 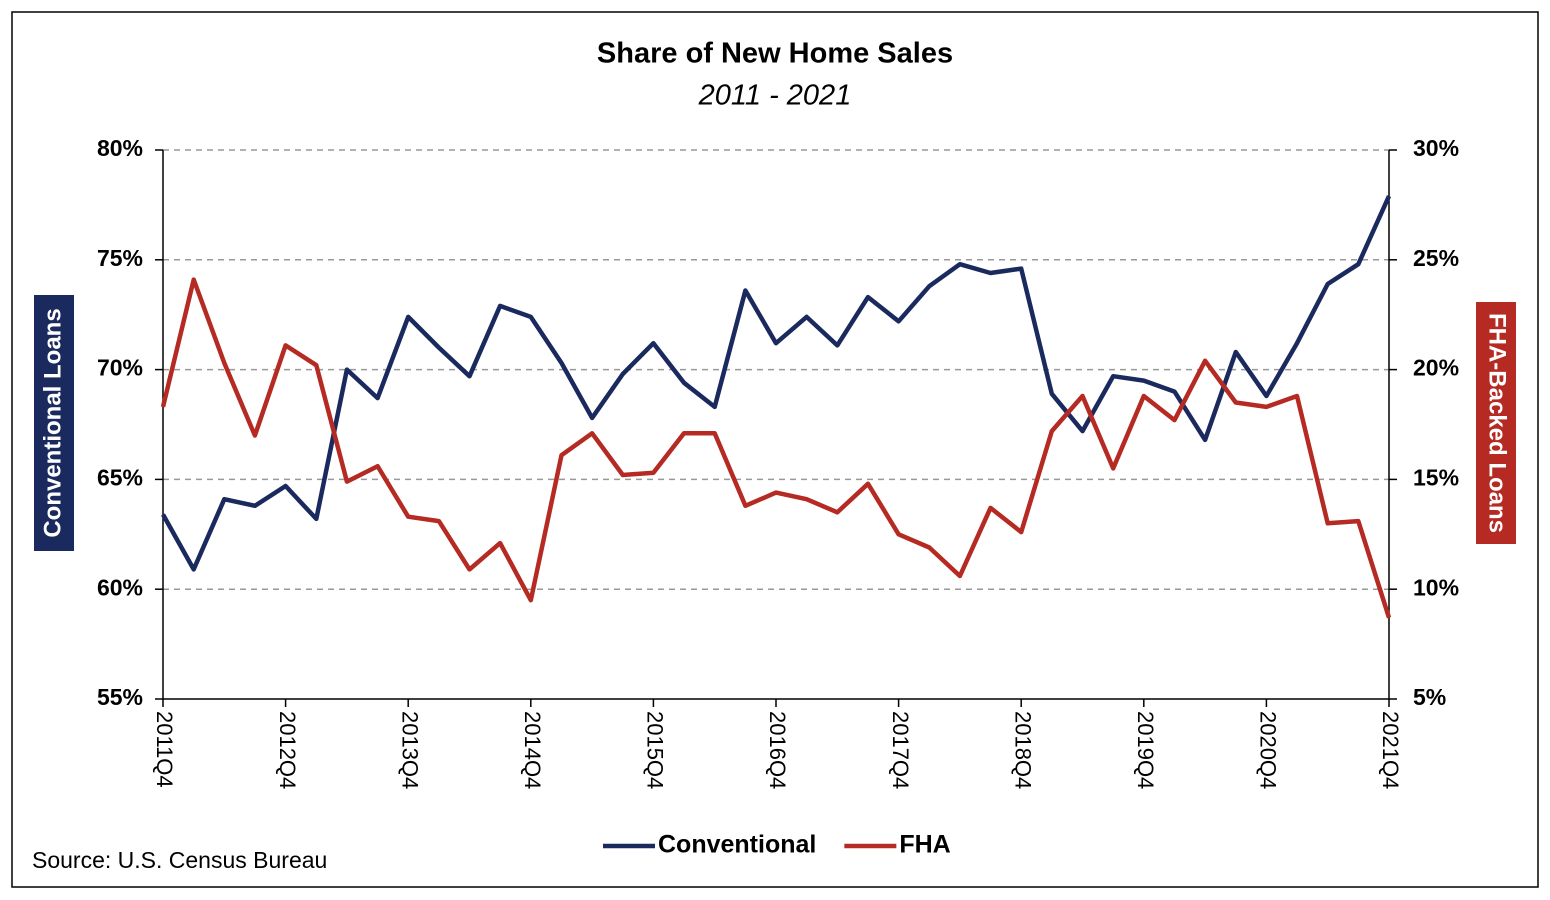 I want to click on x-tick-label: 2017Q4, so click(x=900, y=750).